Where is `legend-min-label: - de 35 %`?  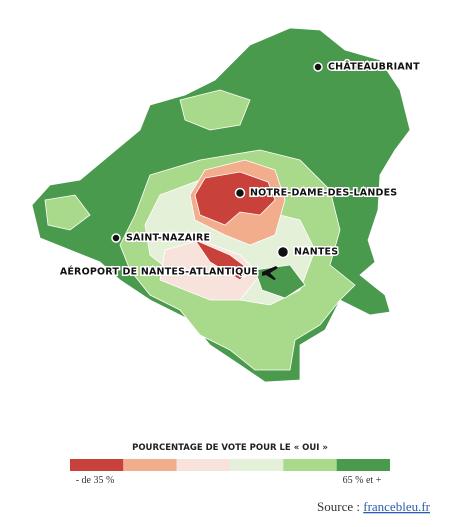
legend-min-label: - de 35 % is located at coordinates (95, 480).